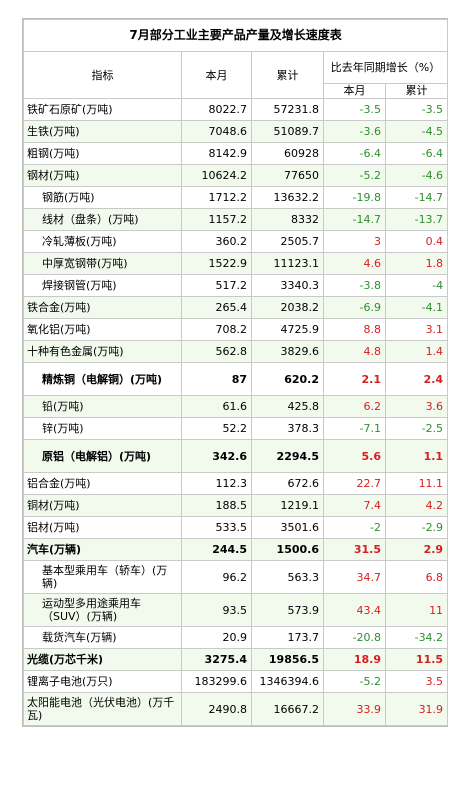  What do you see at coordinates (354, 527) in the screenshot?
I see `row-growth-month: -2` at bounding box center [354, 527].